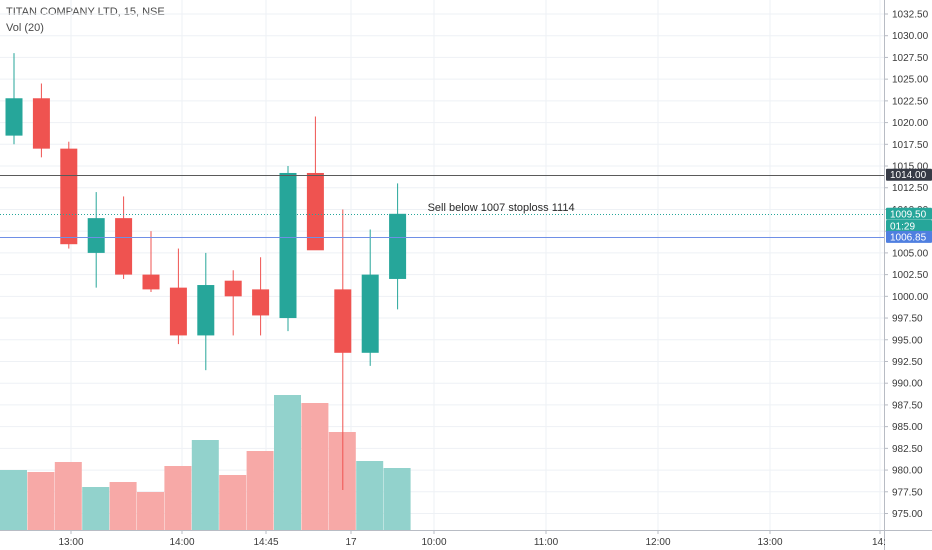 This screenshot has height=550, width=932. I want to click on price-tick-label: 977.50, so click(907, 492).